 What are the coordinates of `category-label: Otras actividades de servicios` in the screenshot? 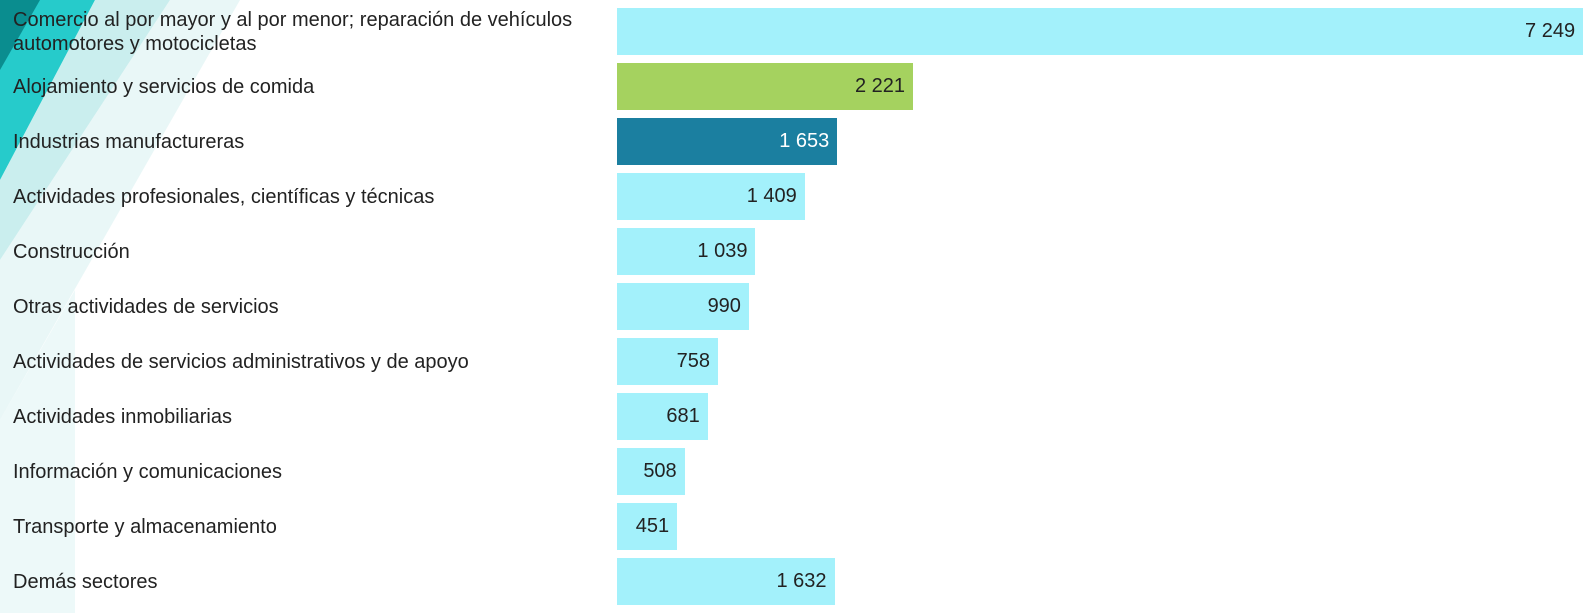 It's located at (146, 306).